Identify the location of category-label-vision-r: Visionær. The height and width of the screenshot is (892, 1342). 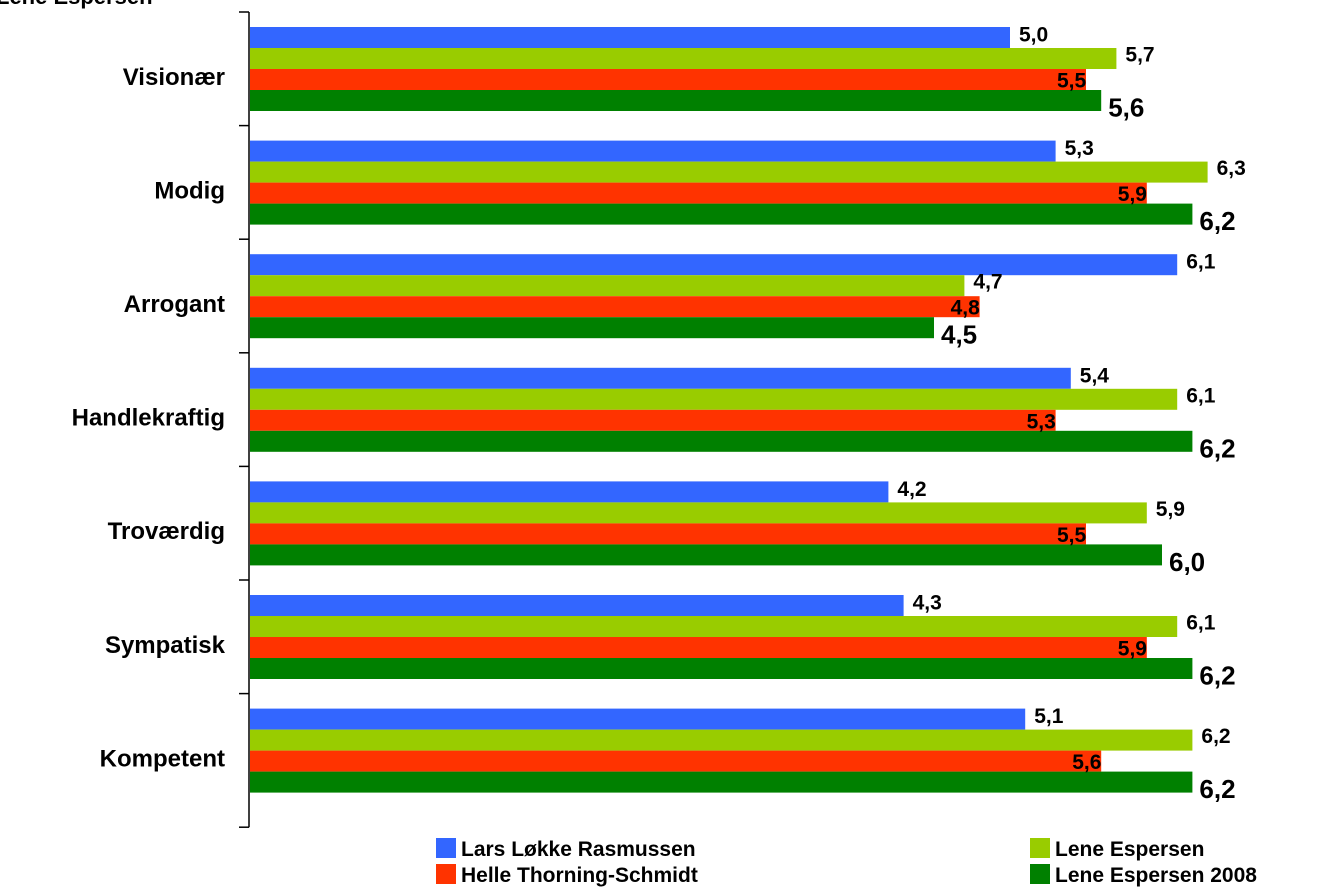
(174, 77).